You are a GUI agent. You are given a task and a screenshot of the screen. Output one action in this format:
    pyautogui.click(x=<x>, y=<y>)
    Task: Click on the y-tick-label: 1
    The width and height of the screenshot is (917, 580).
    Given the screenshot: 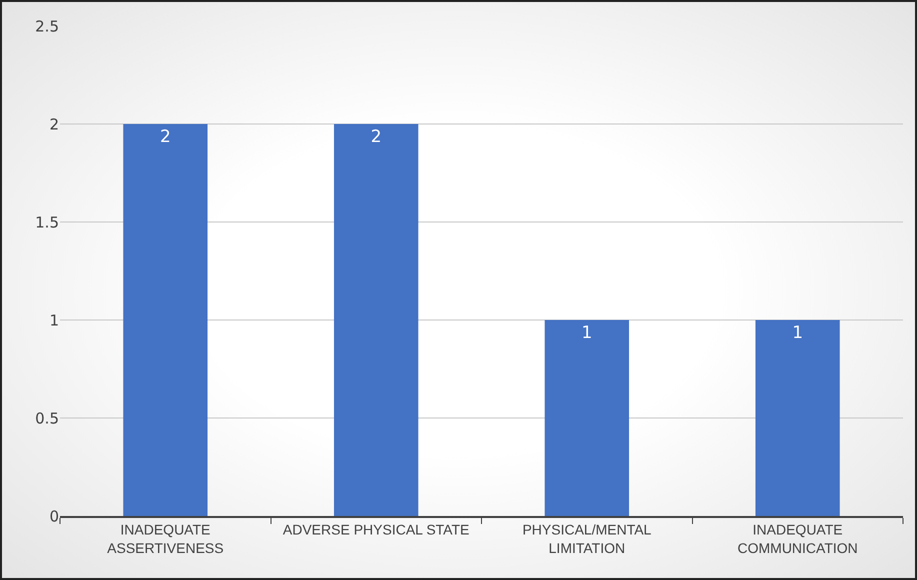 What is the action you would take?
    pyautogui.click(x=54, y=320)
    